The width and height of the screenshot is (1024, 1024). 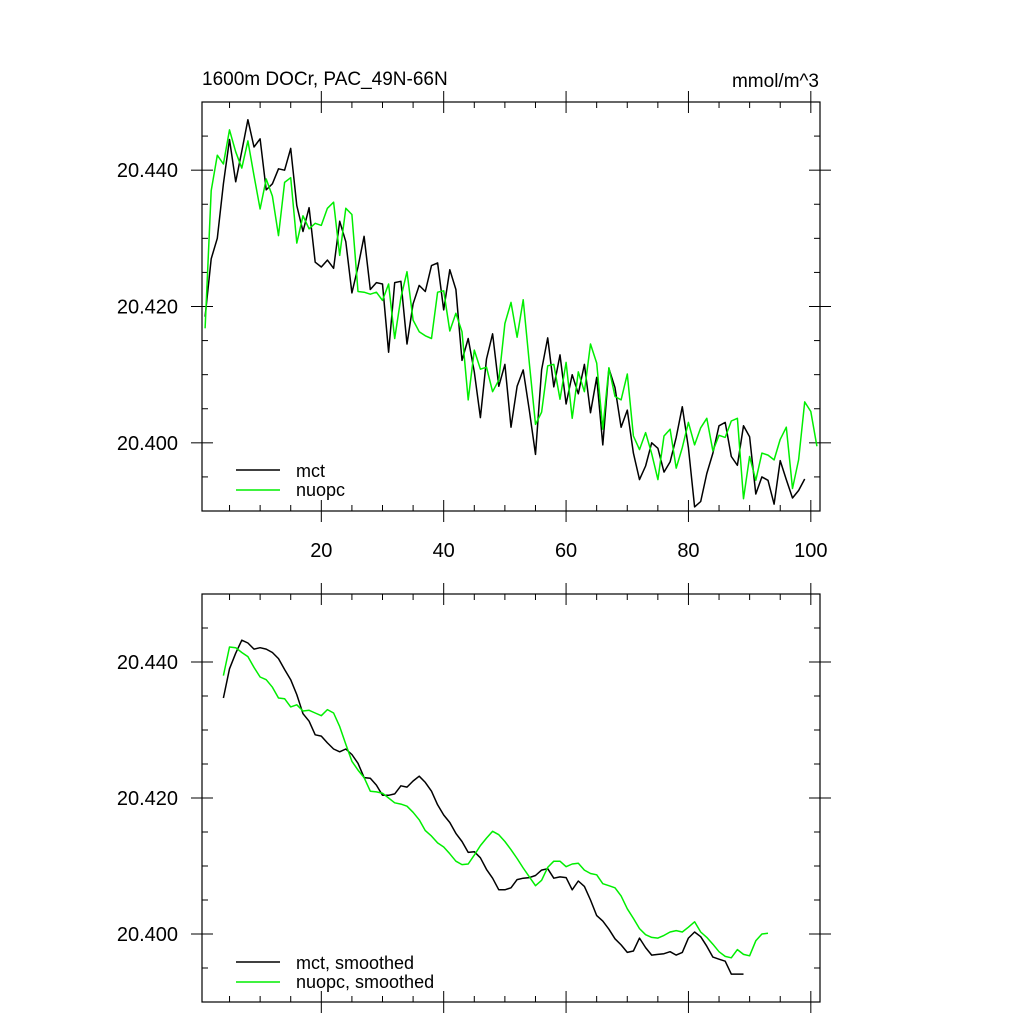 What do you see at coordinates (566, 551) in the screenshot?
I see `x-tick-label: 60` at bounding box center [566, 551].